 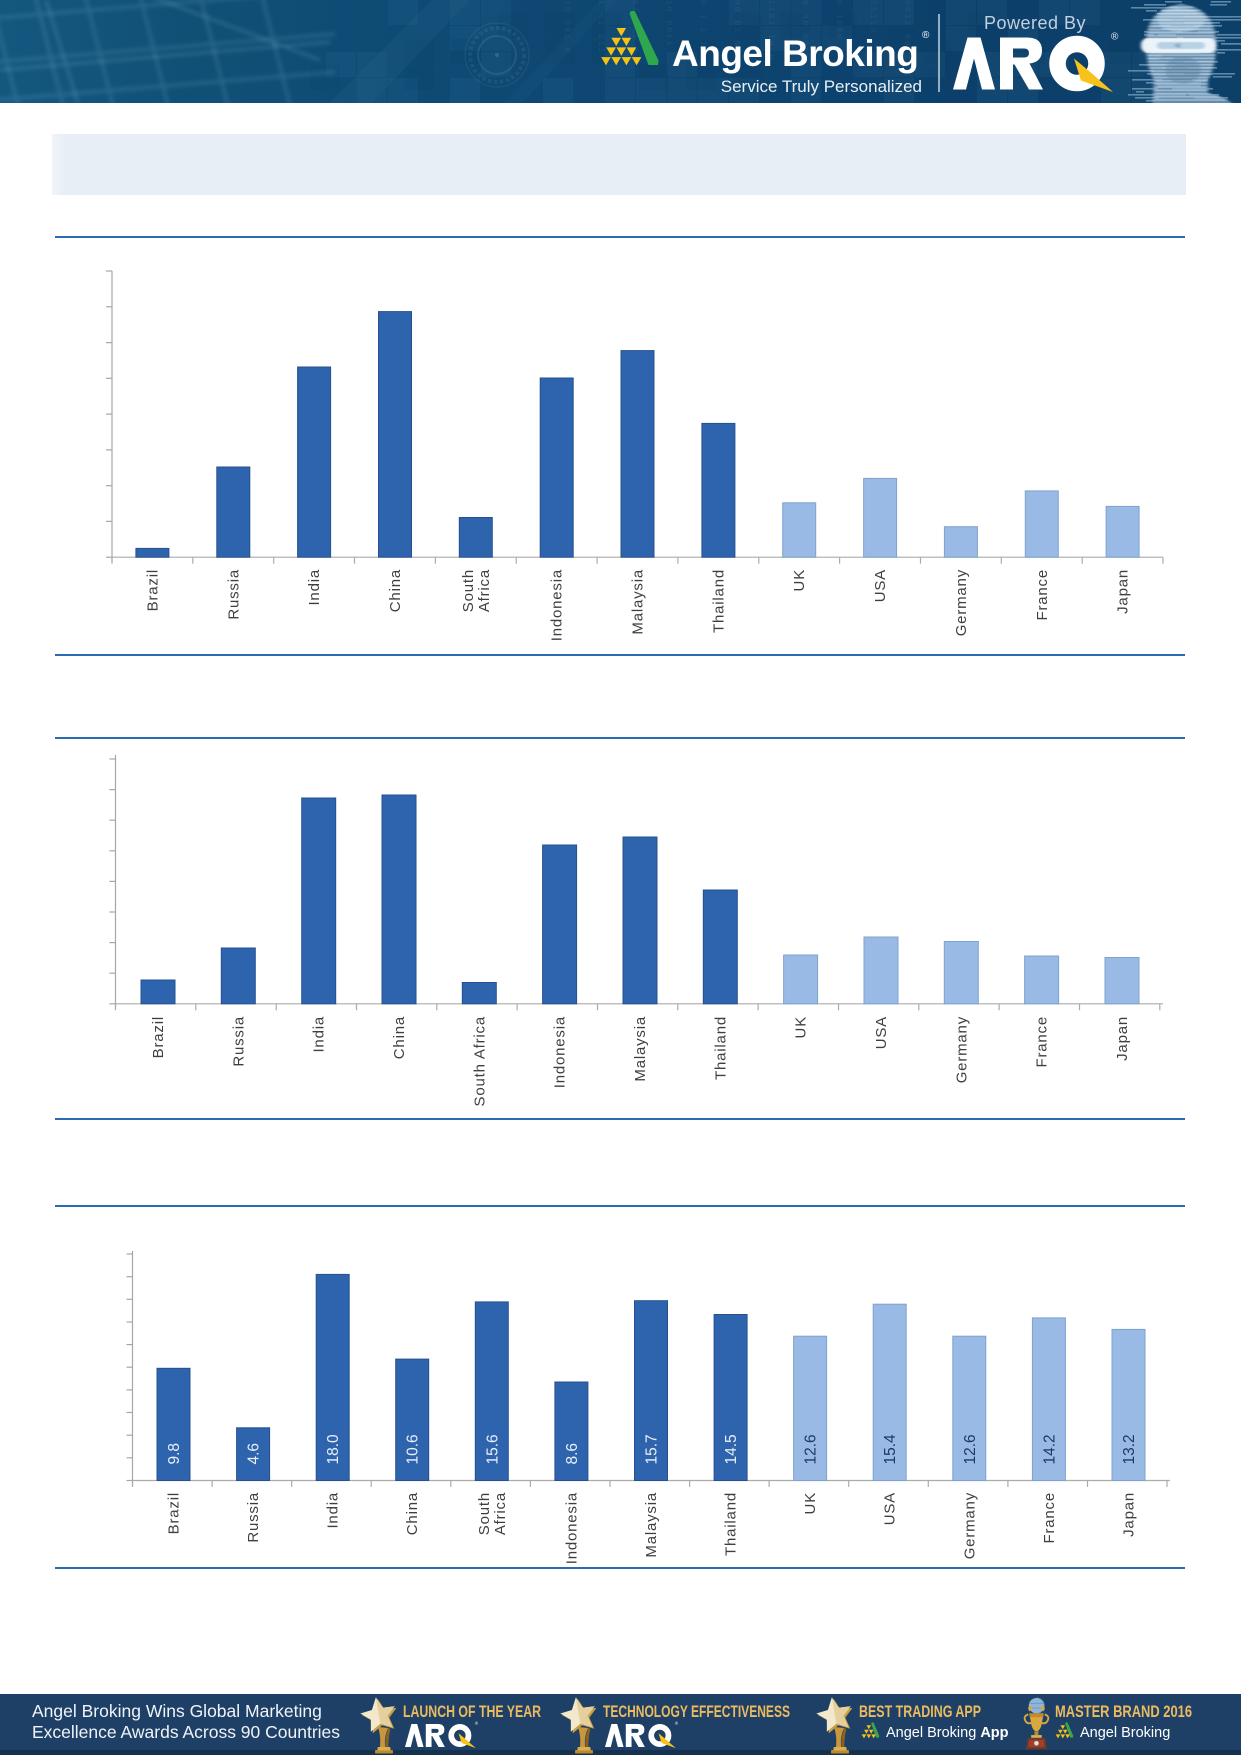 What do you see at coordinates (668, 24) in the screenshot?
I see `svg-text: 10 0011` at bounding box center [668, 24].